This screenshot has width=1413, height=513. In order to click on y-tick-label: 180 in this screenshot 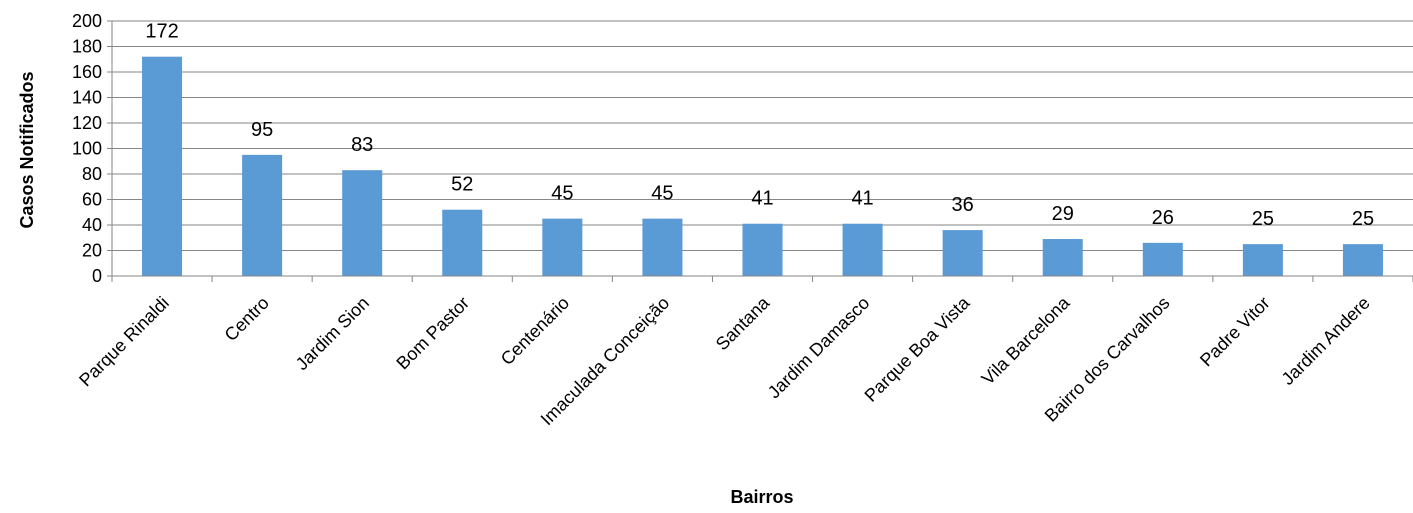, I will do `click(87, 47)`.